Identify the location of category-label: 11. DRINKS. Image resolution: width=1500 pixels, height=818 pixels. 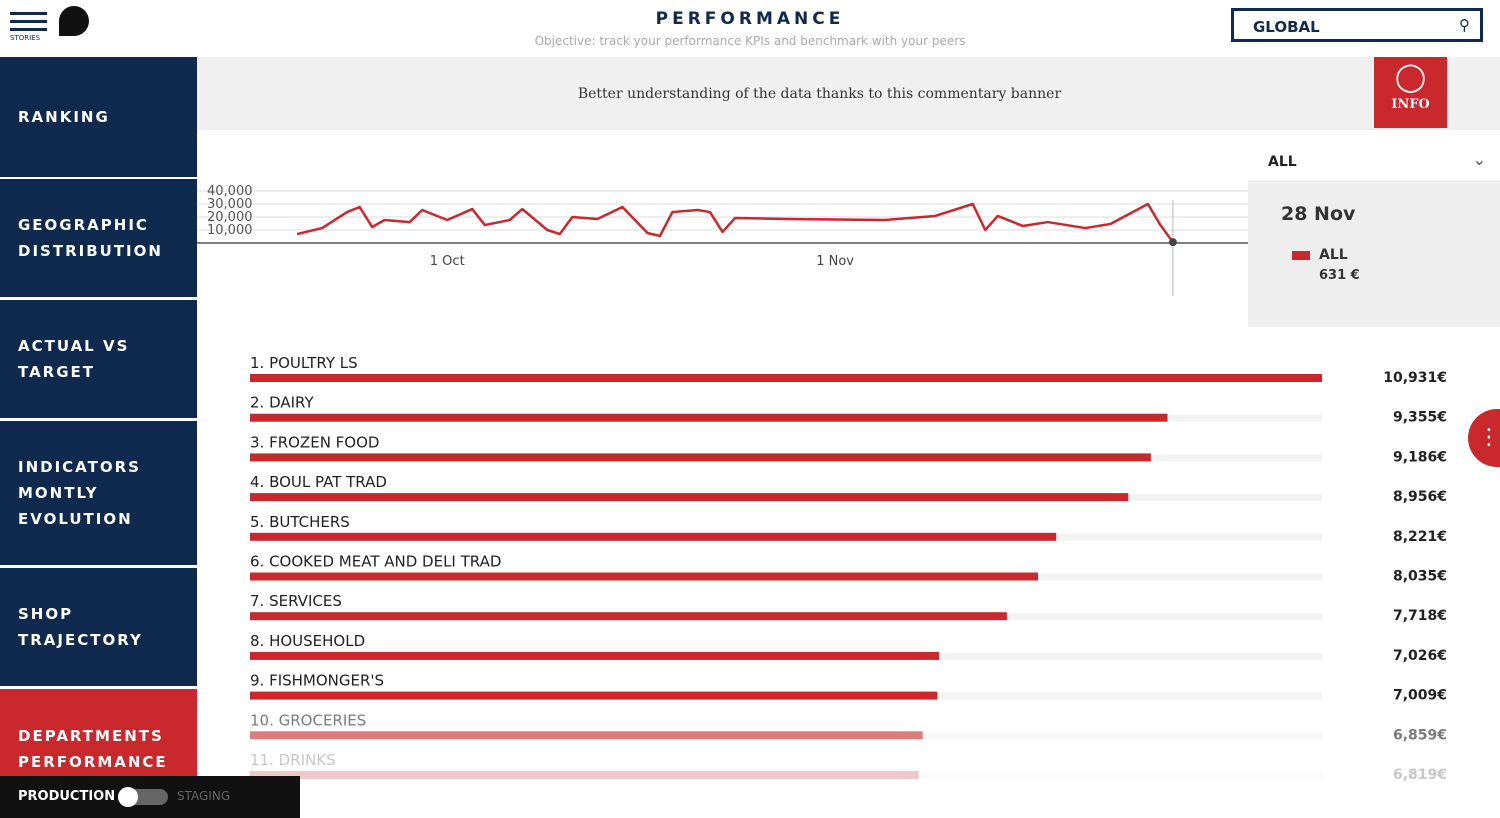
(293, 760).